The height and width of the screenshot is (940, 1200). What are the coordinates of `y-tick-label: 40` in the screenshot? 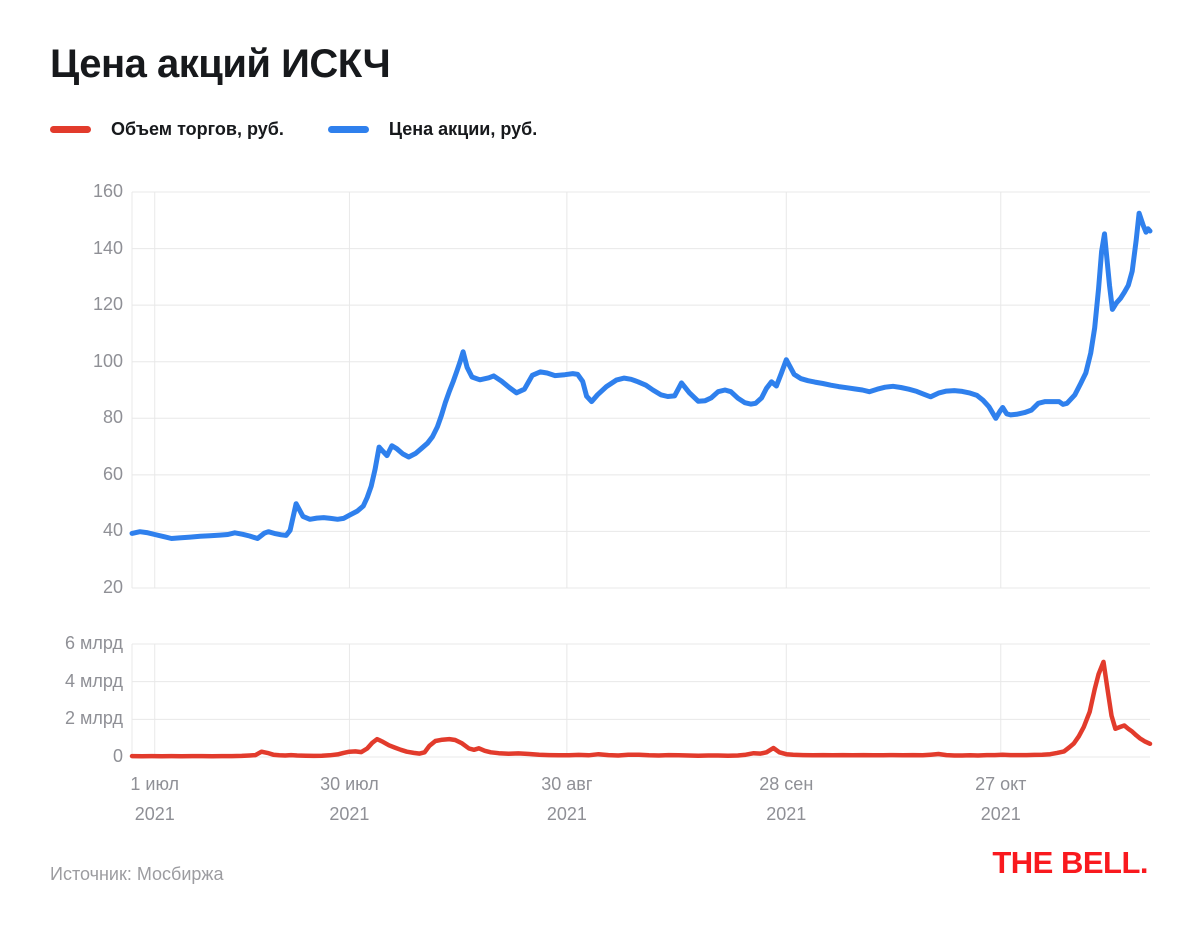 It's located at (112, 530).